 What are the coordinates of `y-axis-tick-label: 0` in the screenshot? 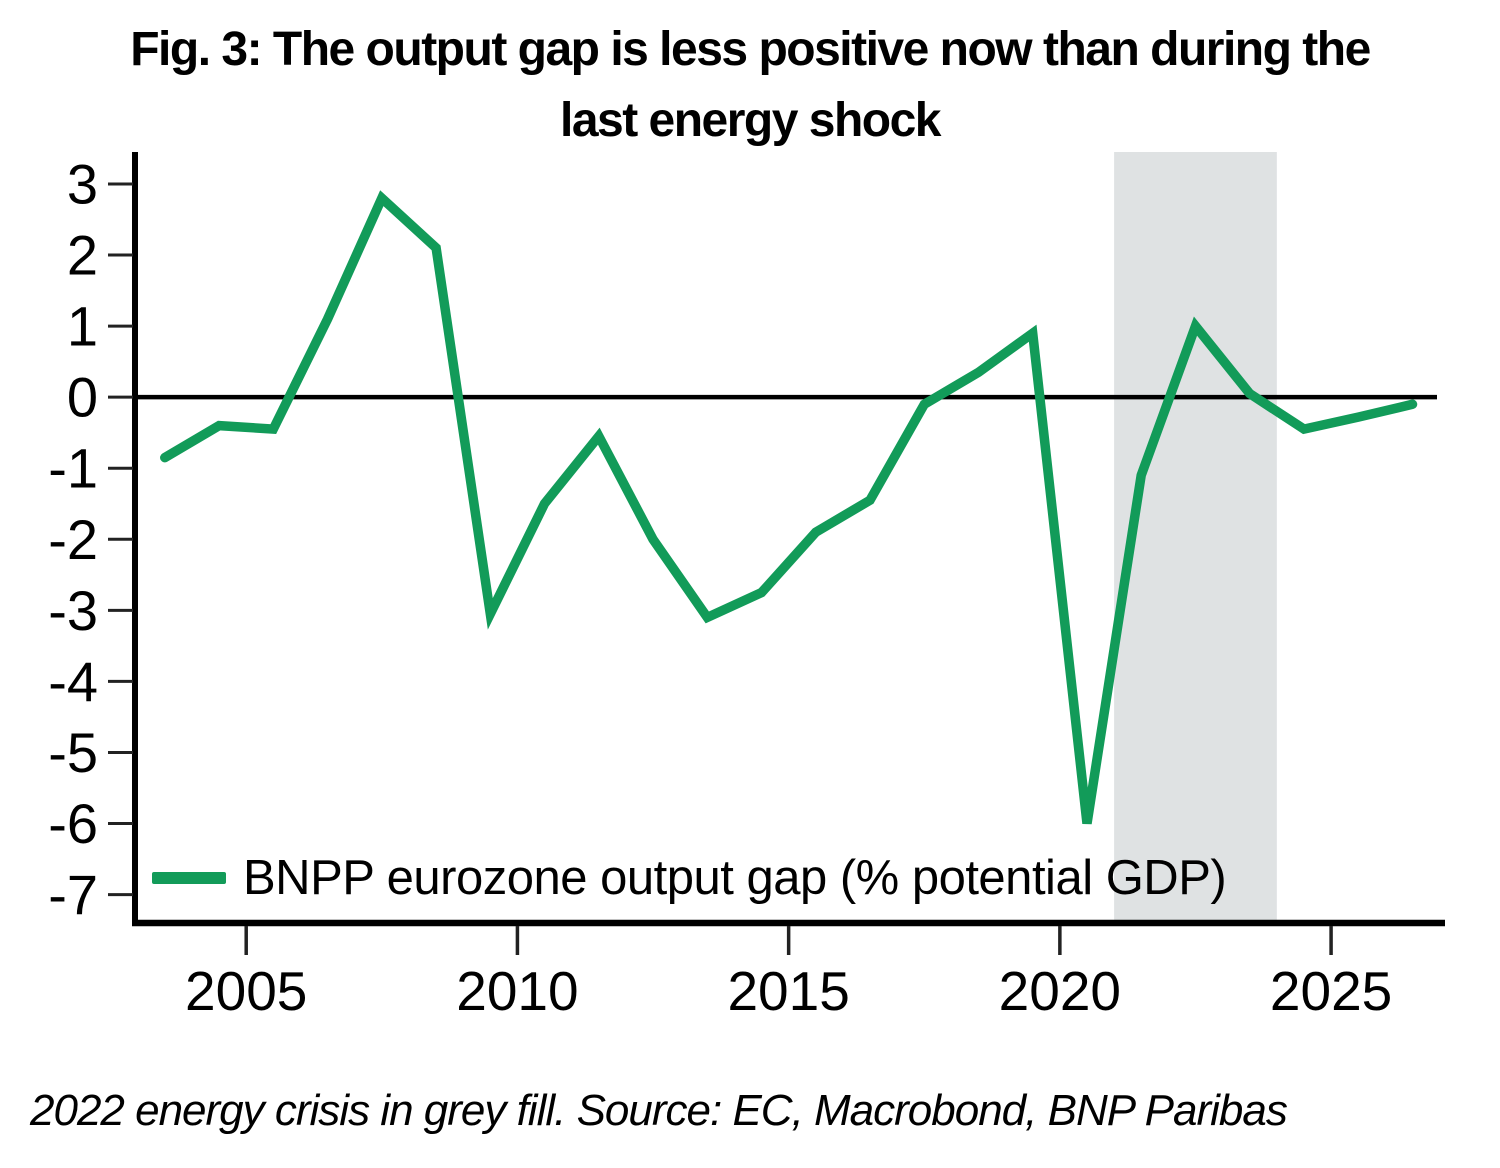 It's located at (82, 397).